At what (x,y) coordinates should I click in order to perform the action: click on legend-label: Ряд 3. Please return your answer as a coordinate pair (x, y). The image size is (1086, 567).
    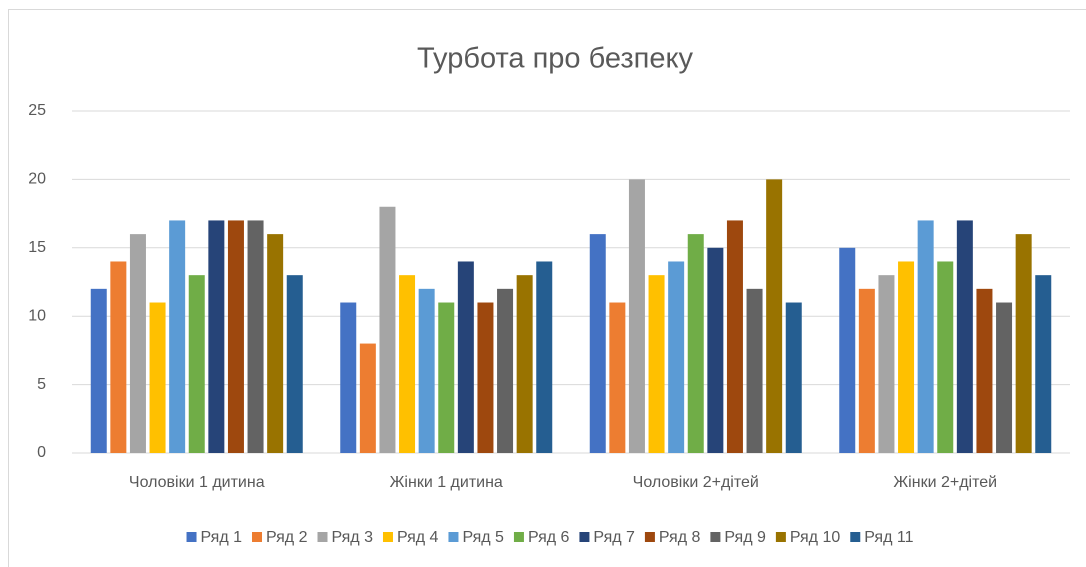
    Looking at the image, I should click on (352, 537).